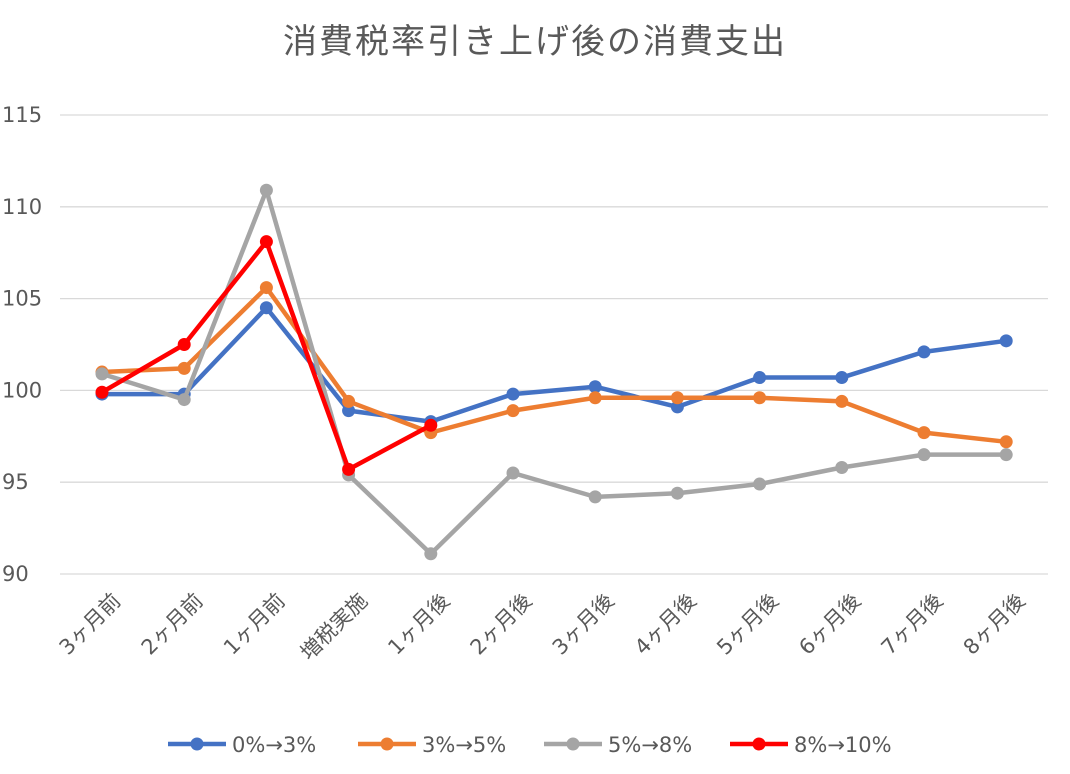  Describe the element at coordinates (334, 627) in the screenshot. I see `x-tick-label: 増税実施` at that location.